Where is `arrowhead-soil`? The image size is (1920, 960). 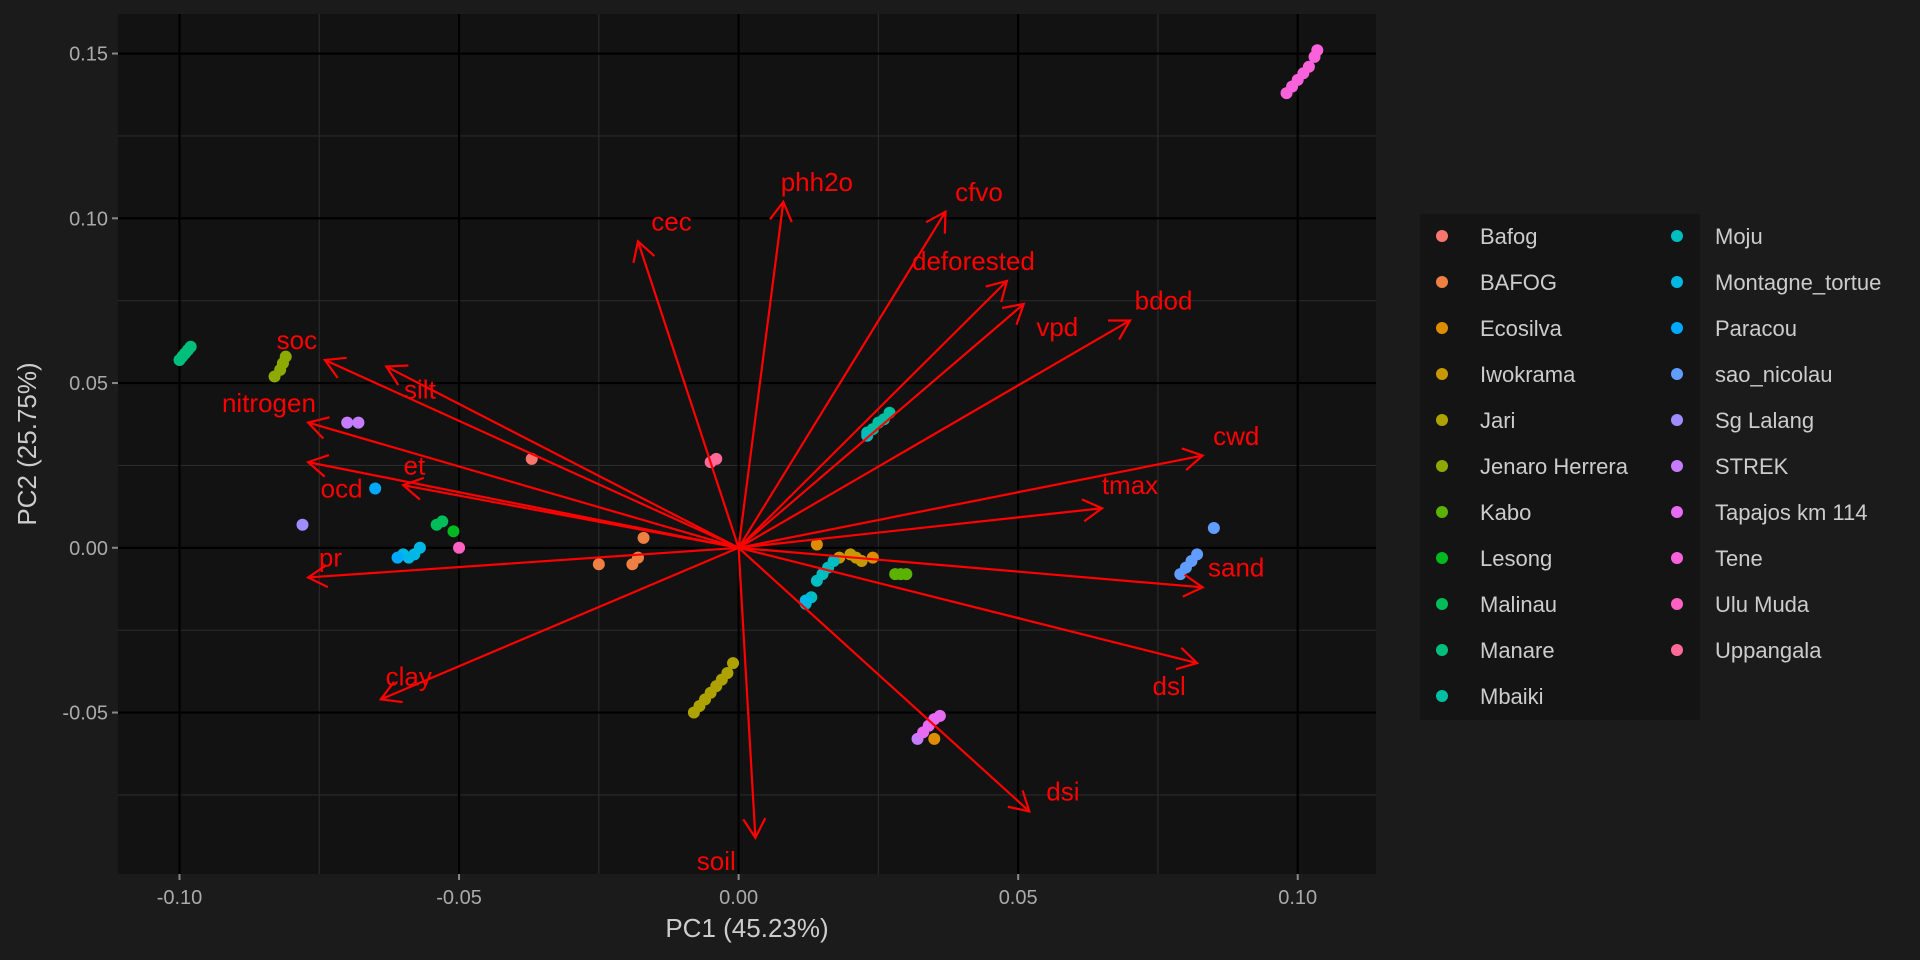
arrowhead-soil is located at coordinates (754, 828).